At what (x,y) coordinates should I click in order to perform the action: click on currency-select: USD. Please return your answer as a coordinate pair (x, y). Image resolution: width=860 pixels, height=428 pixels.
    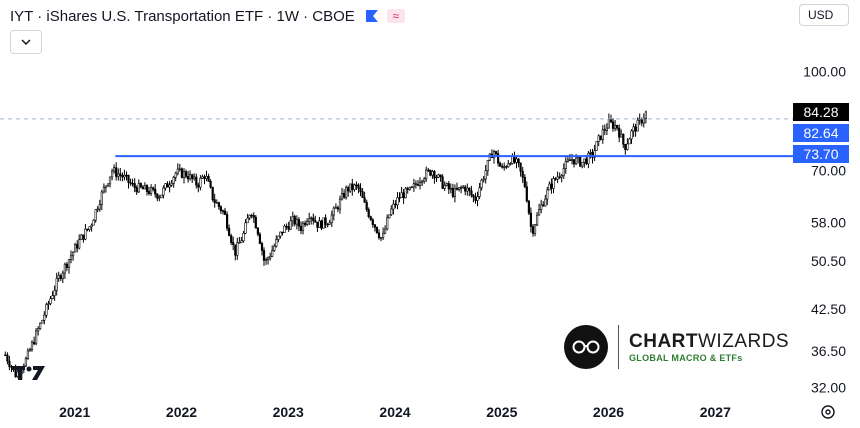
    Looking at the image, I should click on (824, 15).